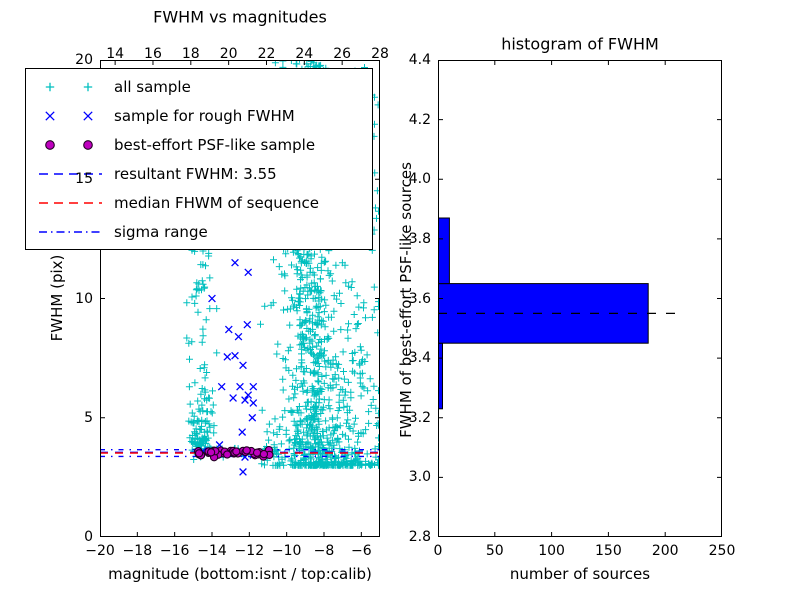  Describe the element at coordinates (57, 298) in the screenshot. I see `left-chart-ylabel: FWHM (pix)` at that location.